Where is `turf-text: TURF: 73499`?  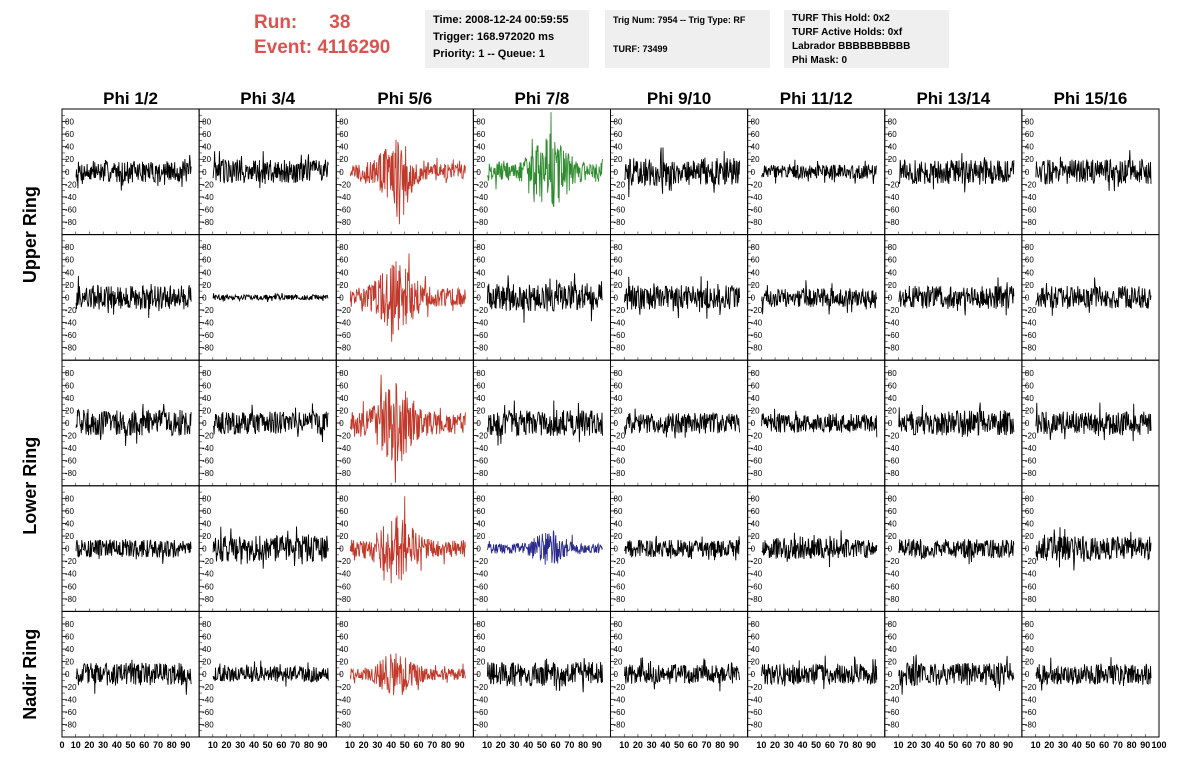 turf-text: TURF: 73499 is located at coordinates (640, 49).